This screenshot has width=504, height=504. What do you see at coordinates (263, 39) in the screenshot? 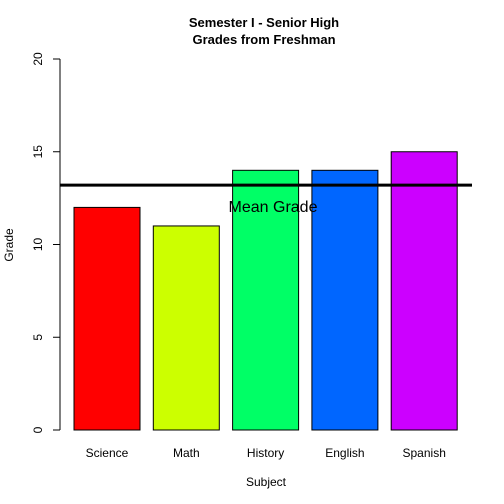
I see `chart-title-line-2: Grades from Freshman` at bounding box center [263, 39].